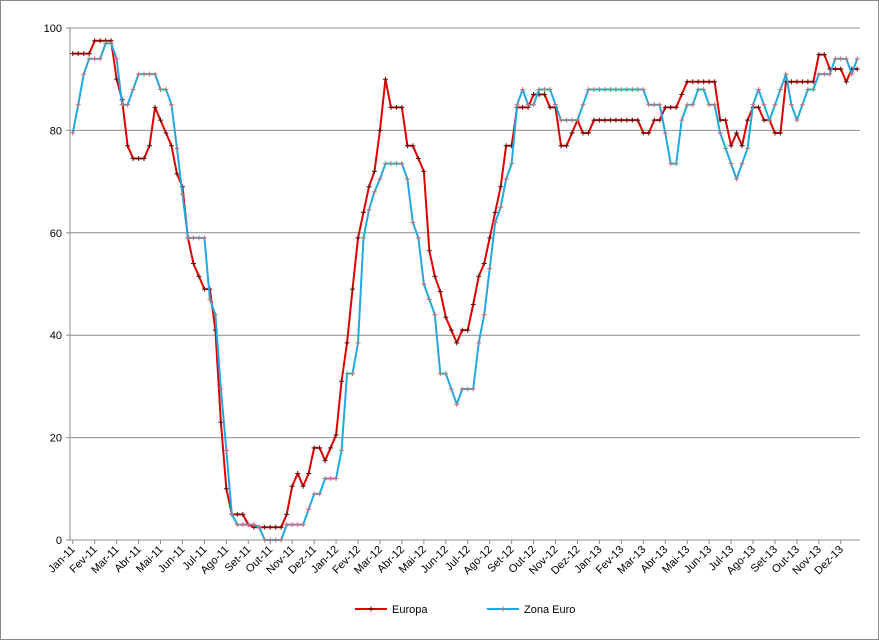  I want to click on y-tick-label: 60, so click(56, 234).